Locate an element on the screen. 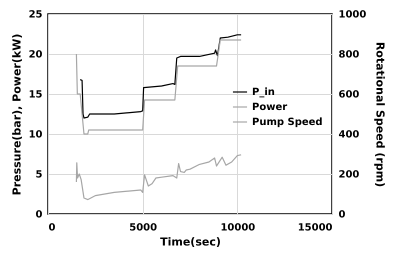 The image size is (406, 267). y2-tick-label: 400 is located at coordinates (349, 135).